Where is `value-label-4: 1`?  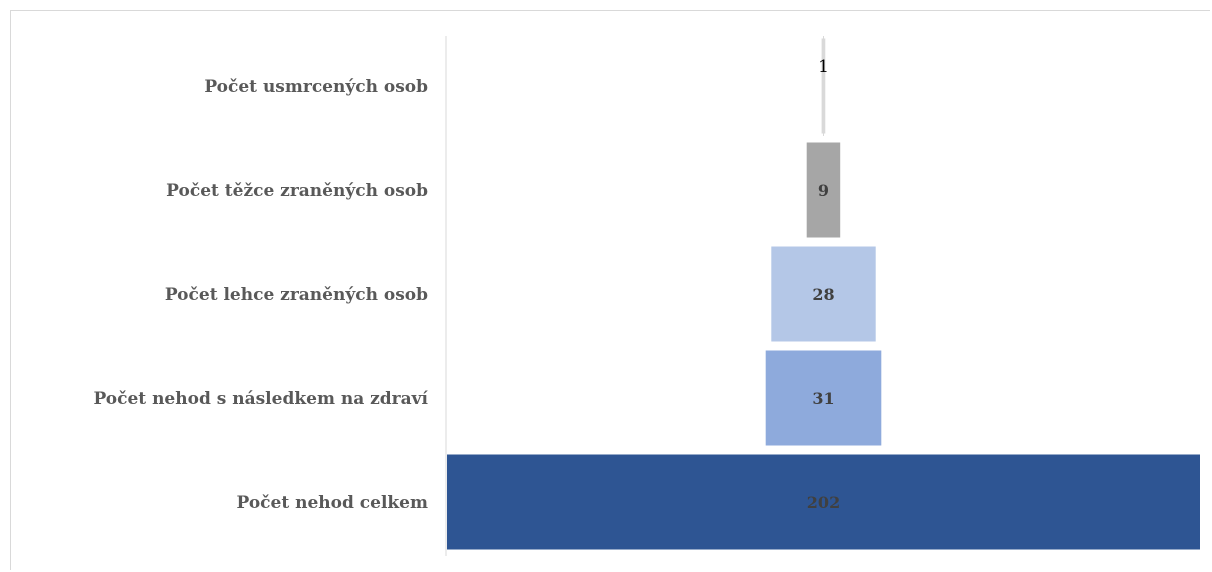 value-label-4: 1 is located at coordinates (823, 67).